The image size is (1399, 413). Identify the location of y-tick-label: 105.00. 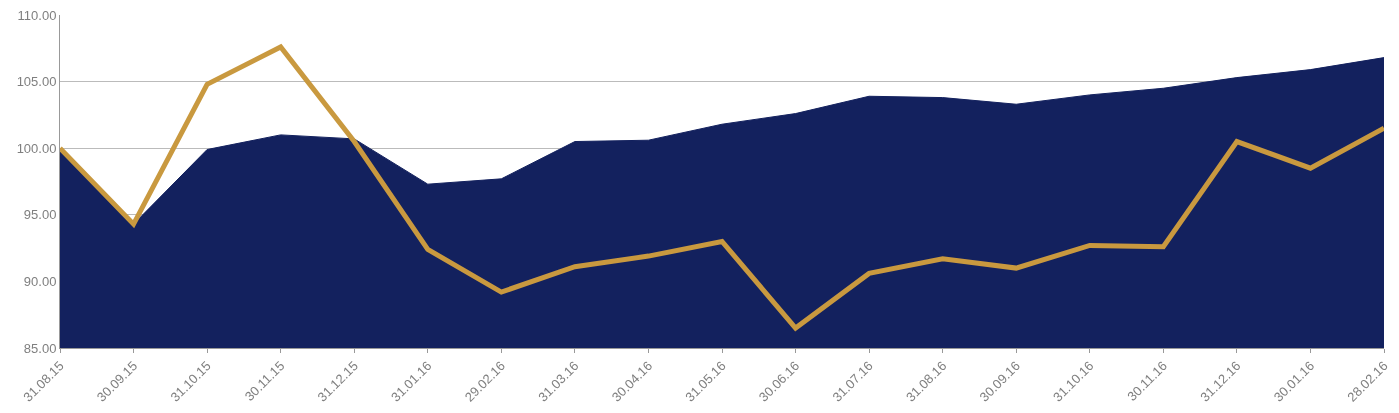
(36, 82).